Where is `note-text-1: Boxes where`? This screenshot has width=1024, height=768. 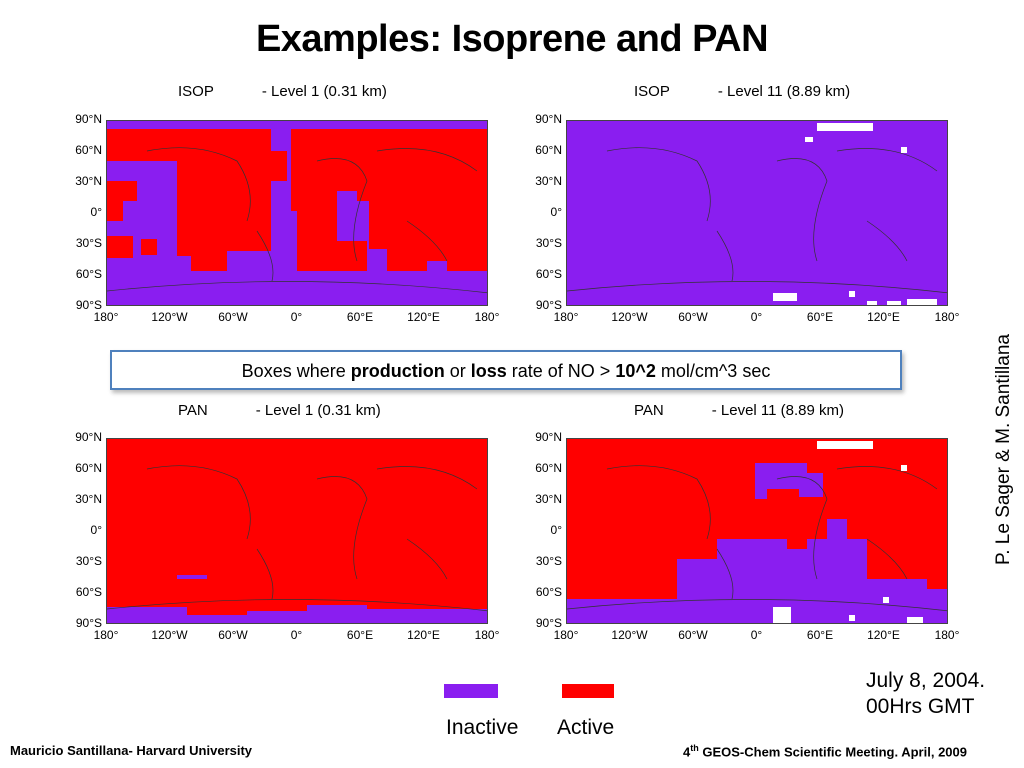
note-text-1: Boxes where is located at coordinates (296, 371).